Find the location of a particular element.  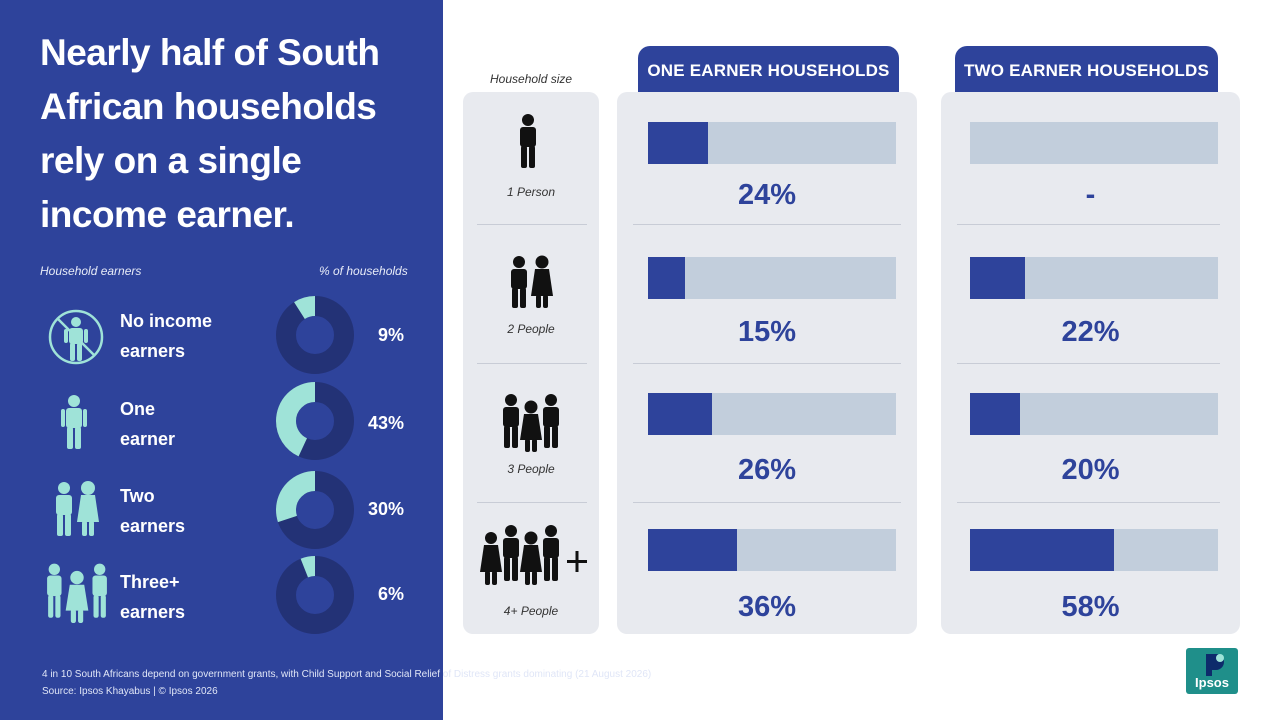

earner-row-two: Two earners 30% is located at coordinates (221, 514).